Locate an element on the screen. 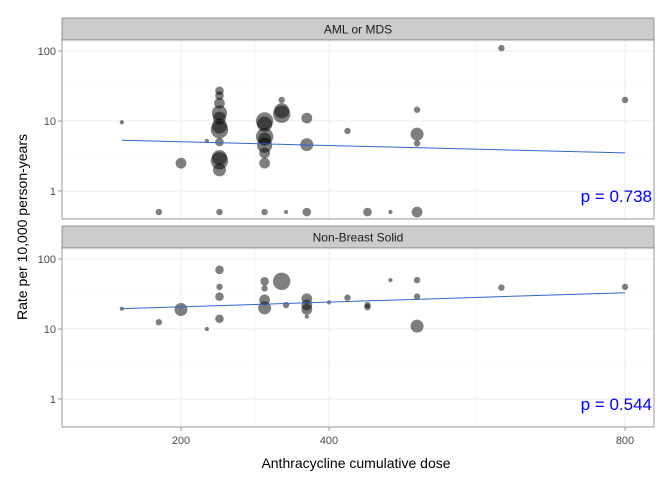 Image resolution: width=672 pixels, height=480 pixels. p-value-annotation: p = 0.738 is located at coordinates (616, 196).